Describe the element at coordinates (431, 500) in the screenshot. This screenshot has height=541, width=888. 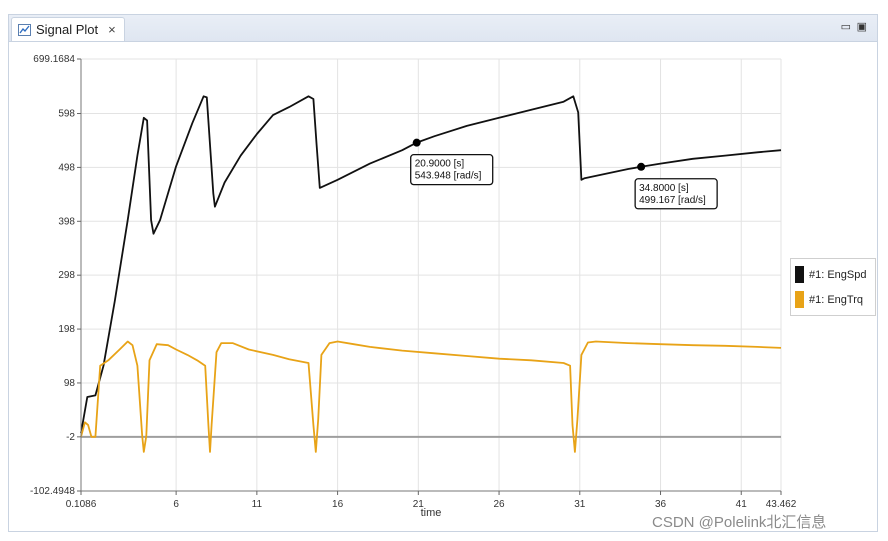
I see `x-axis-ticks: 0.1086 6 11 16 21 26 31 36 41 43.462` at that location.